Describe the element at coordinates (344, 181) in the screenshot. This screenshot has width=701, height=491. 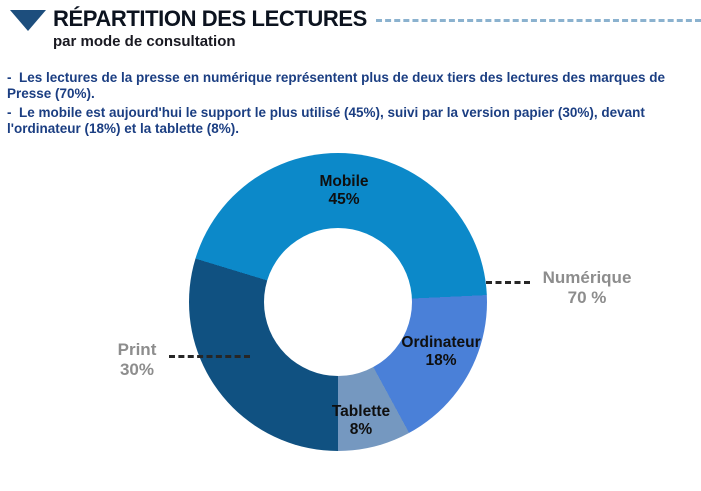
I see `slice-label-mobile-name: Mobile` at that location.